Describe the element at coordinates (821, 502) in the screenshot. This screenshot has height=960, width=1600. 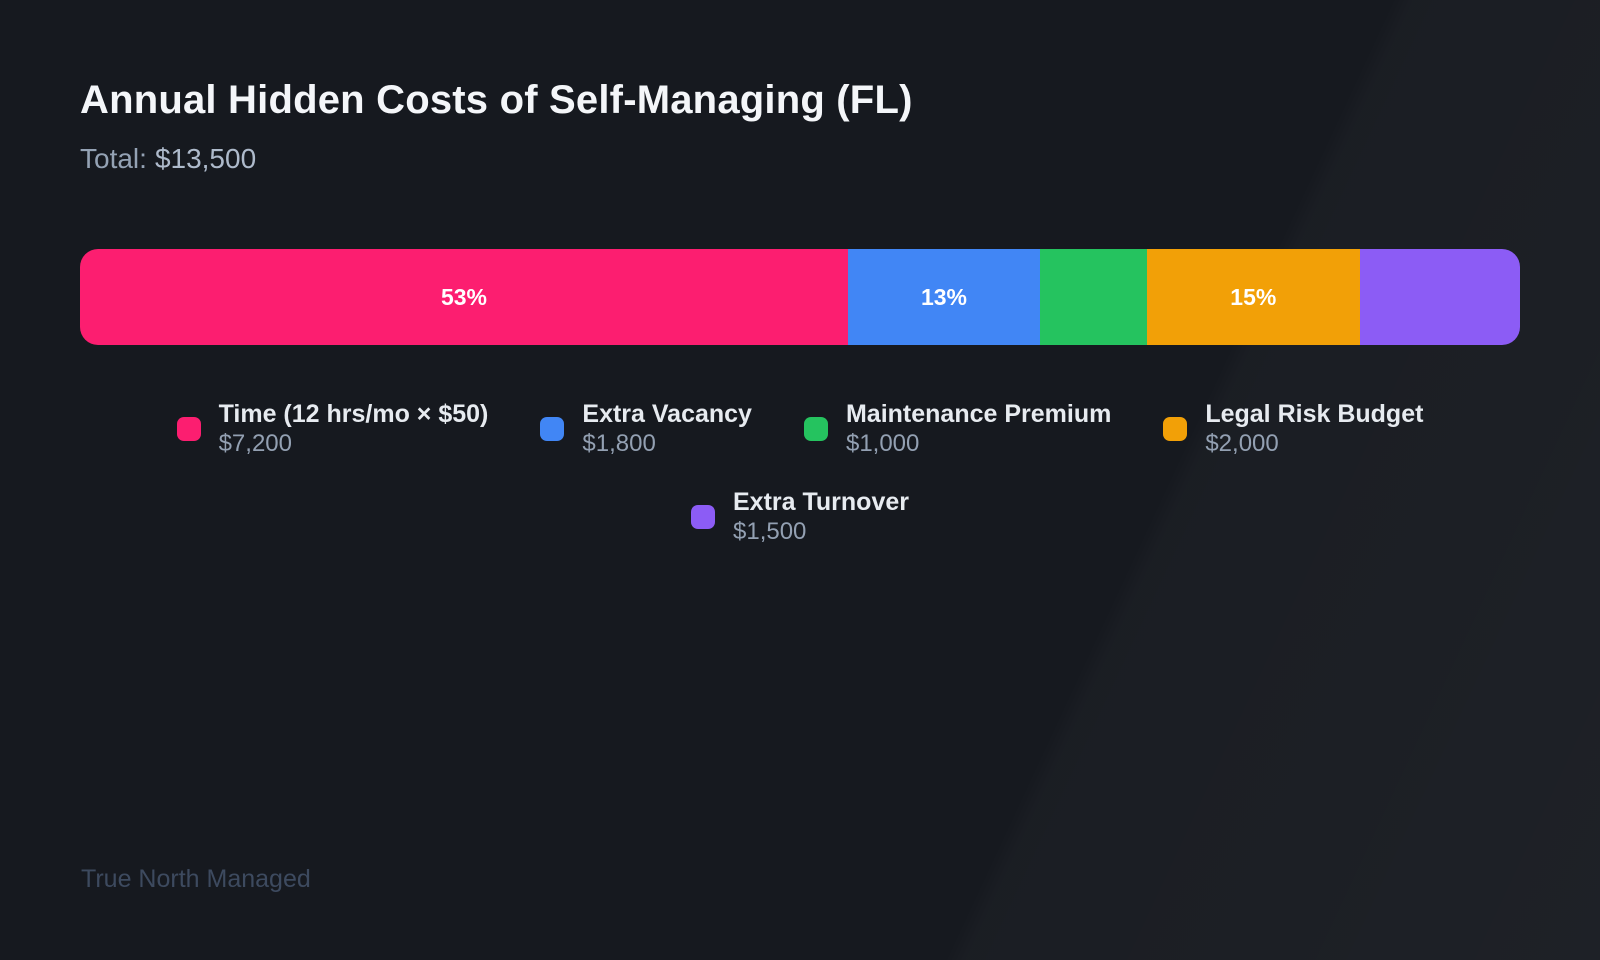
I see `legend-name: Extra Turnover` at that location.